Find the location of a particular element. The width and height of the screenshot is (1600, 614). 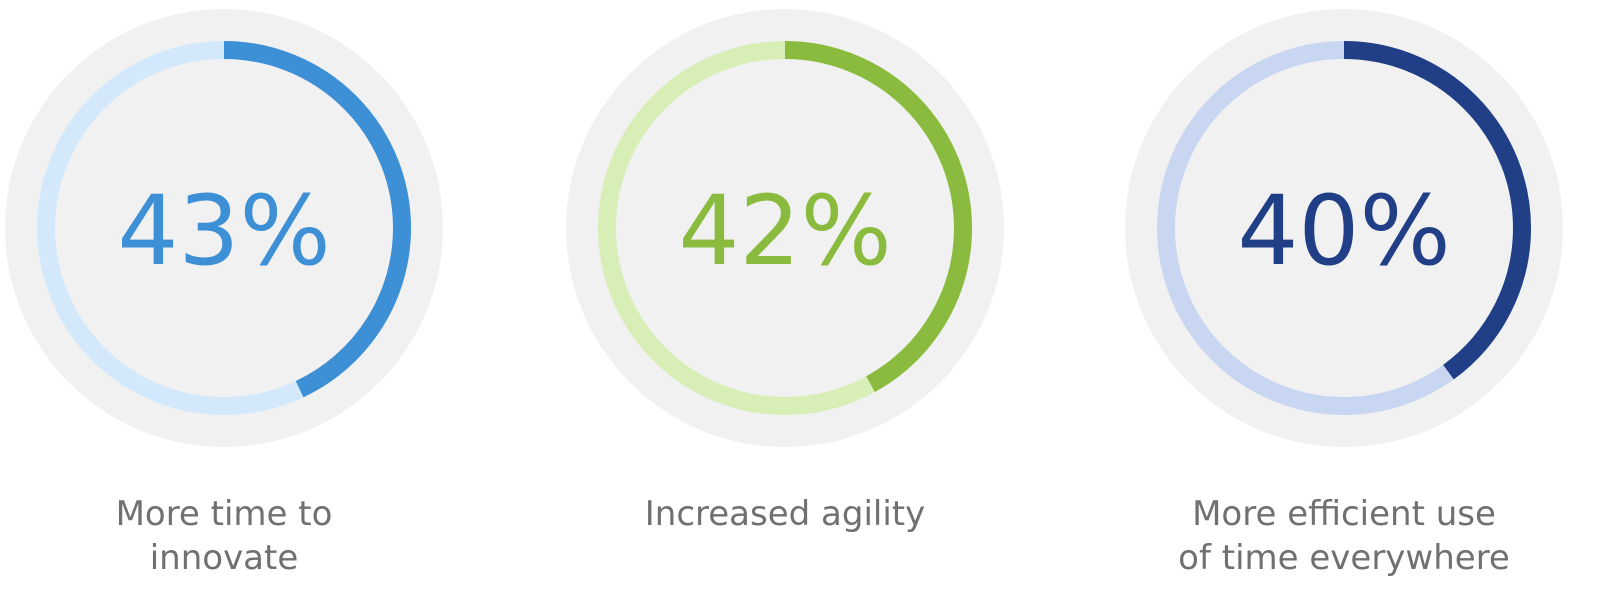

stat-caption: More efficient use of time everywhere is located at coordinates (1344, 536).